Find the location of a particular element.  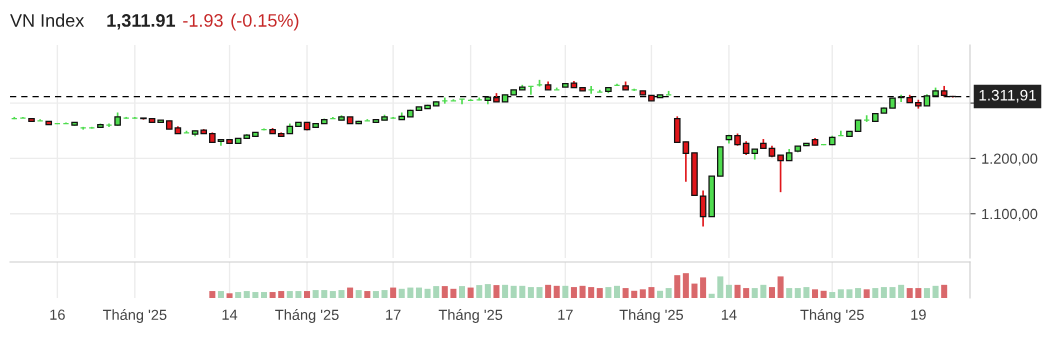

y-tick-label: 1.100,00 is located at coordinates (1010, 214).